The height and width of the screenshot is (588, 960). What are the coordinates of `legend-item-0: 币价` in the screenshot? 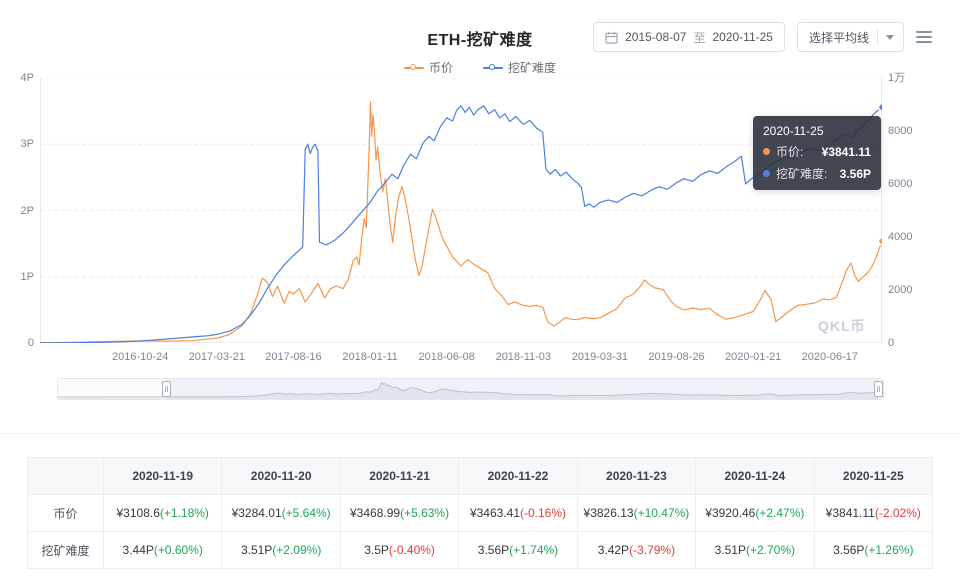 It's located at (428, 67).